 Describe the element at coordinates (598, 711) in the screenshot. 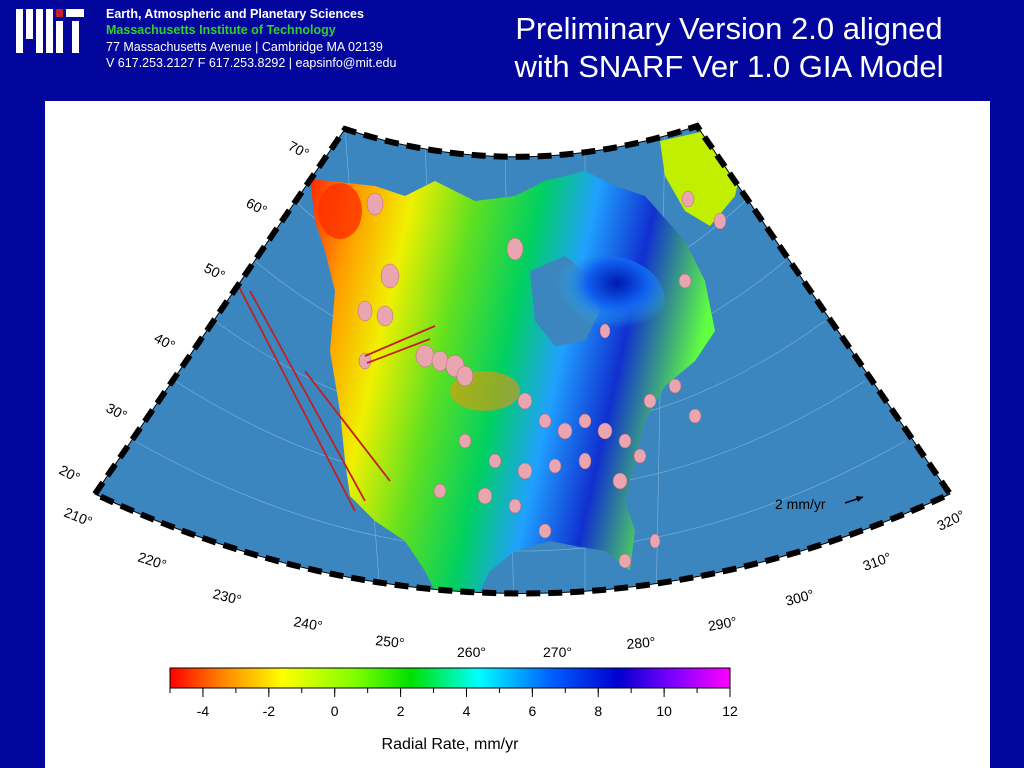

I see `colorbar-tick-label: 8` at that location.